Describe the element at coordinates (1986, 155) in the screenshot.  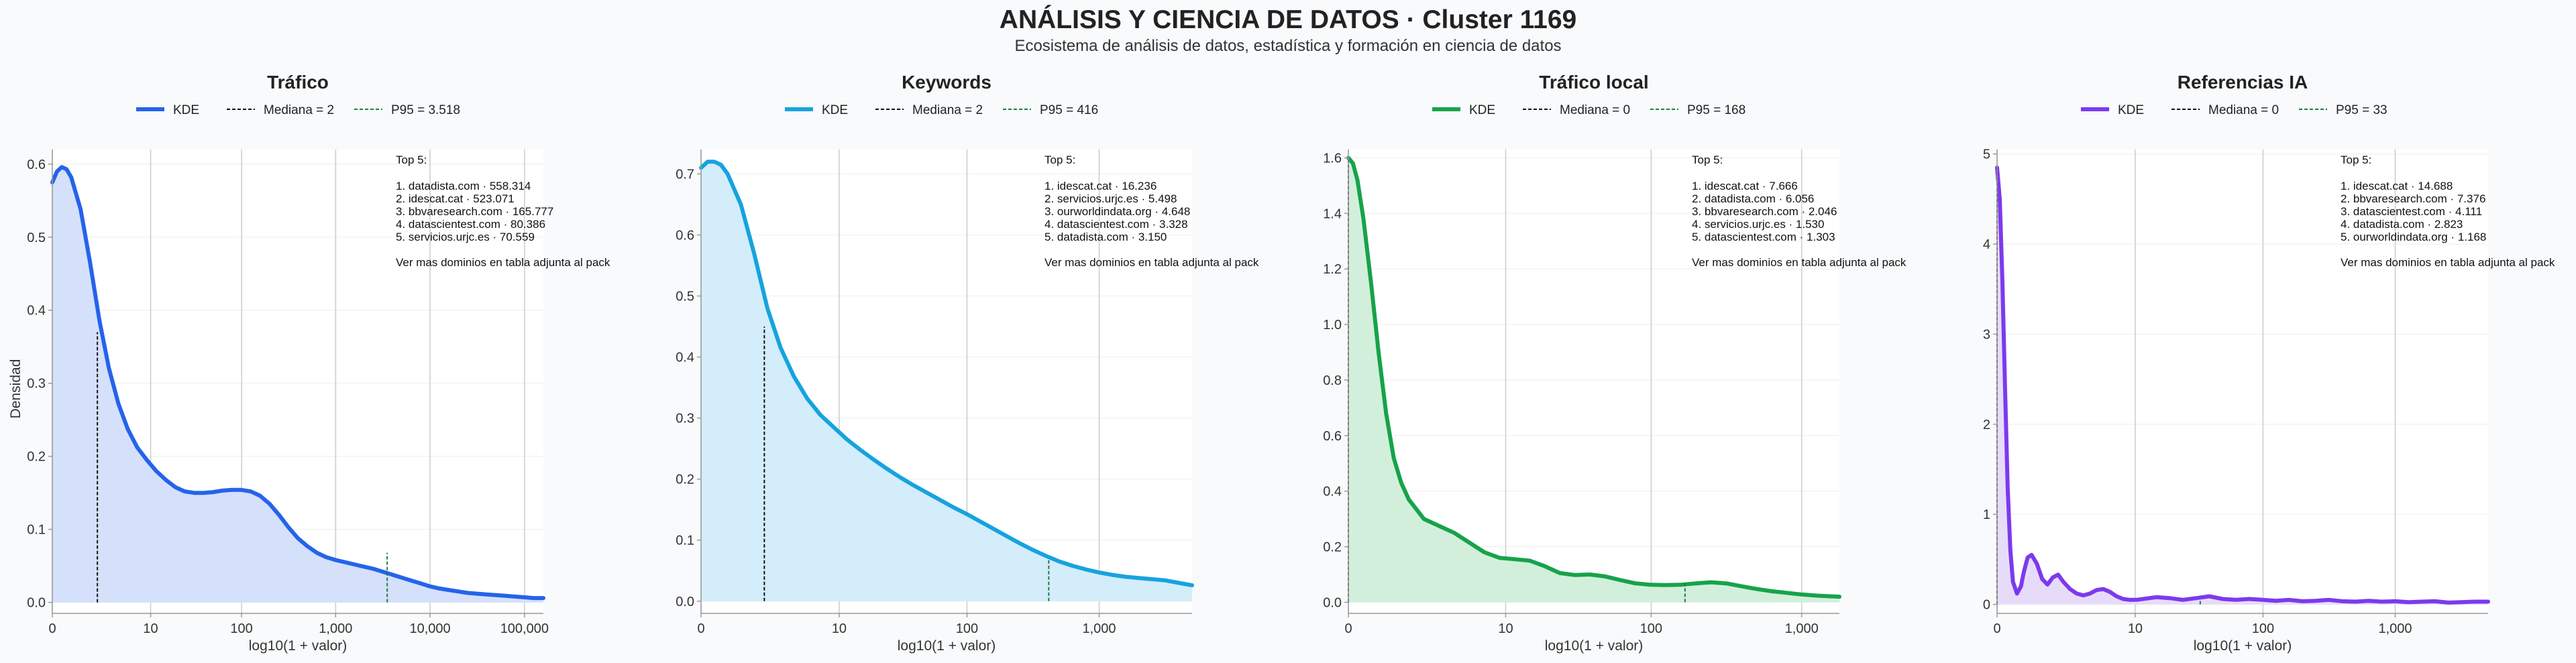
I see `y-tick-label: 5` at that location.